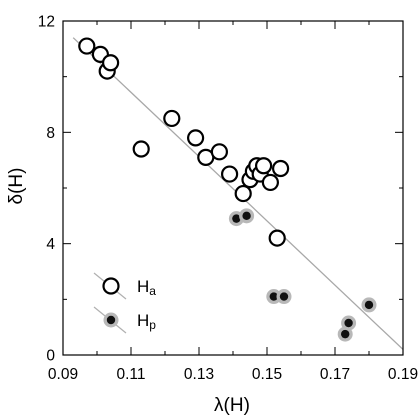  I want to click on legend: Ha Hp, so click(124, 303).